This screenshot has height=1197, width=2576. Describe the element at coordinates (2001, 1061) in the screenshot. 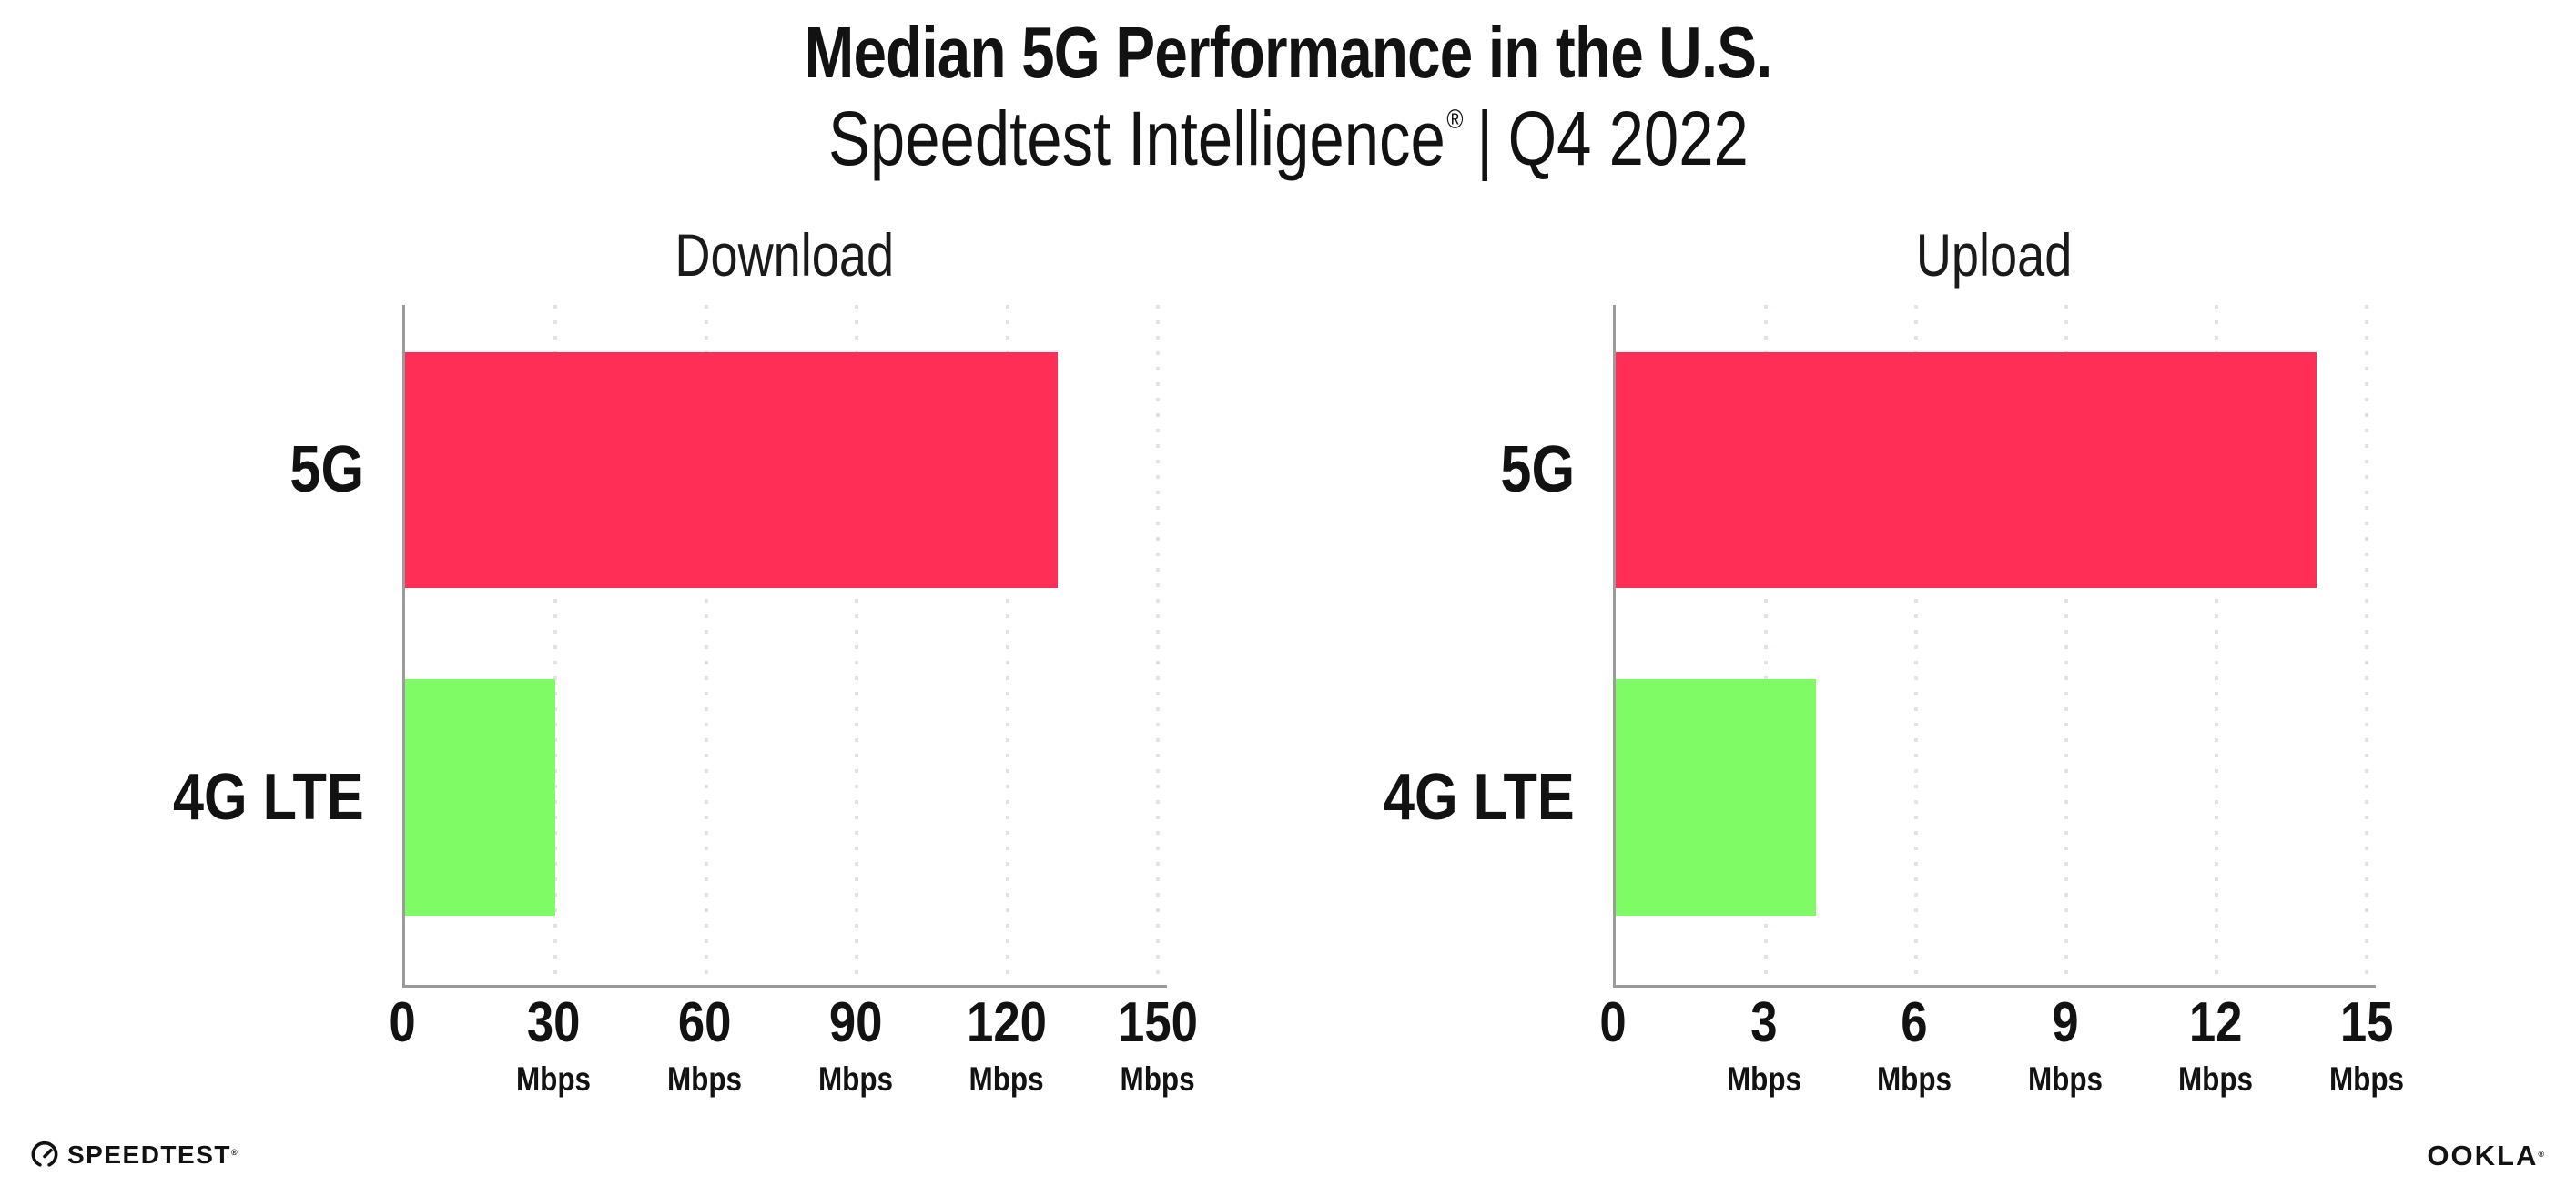

I see `upload-x-axis-ticks: 0 3 Mbps 6 Mbps 9 Mbps 12 Mbps 15 Mbps` at that location.